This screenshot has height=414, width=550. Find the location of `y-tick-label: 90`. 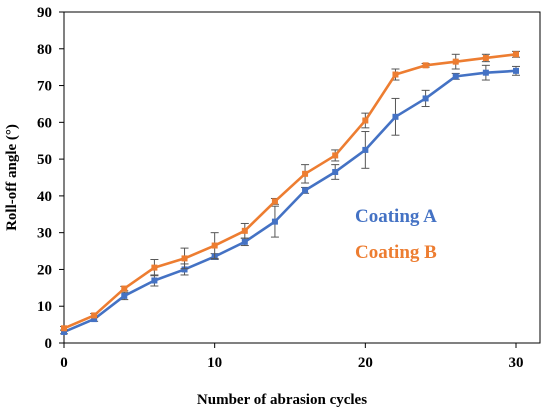

y-tick-label: 90 is located at coordinates (44, 13).